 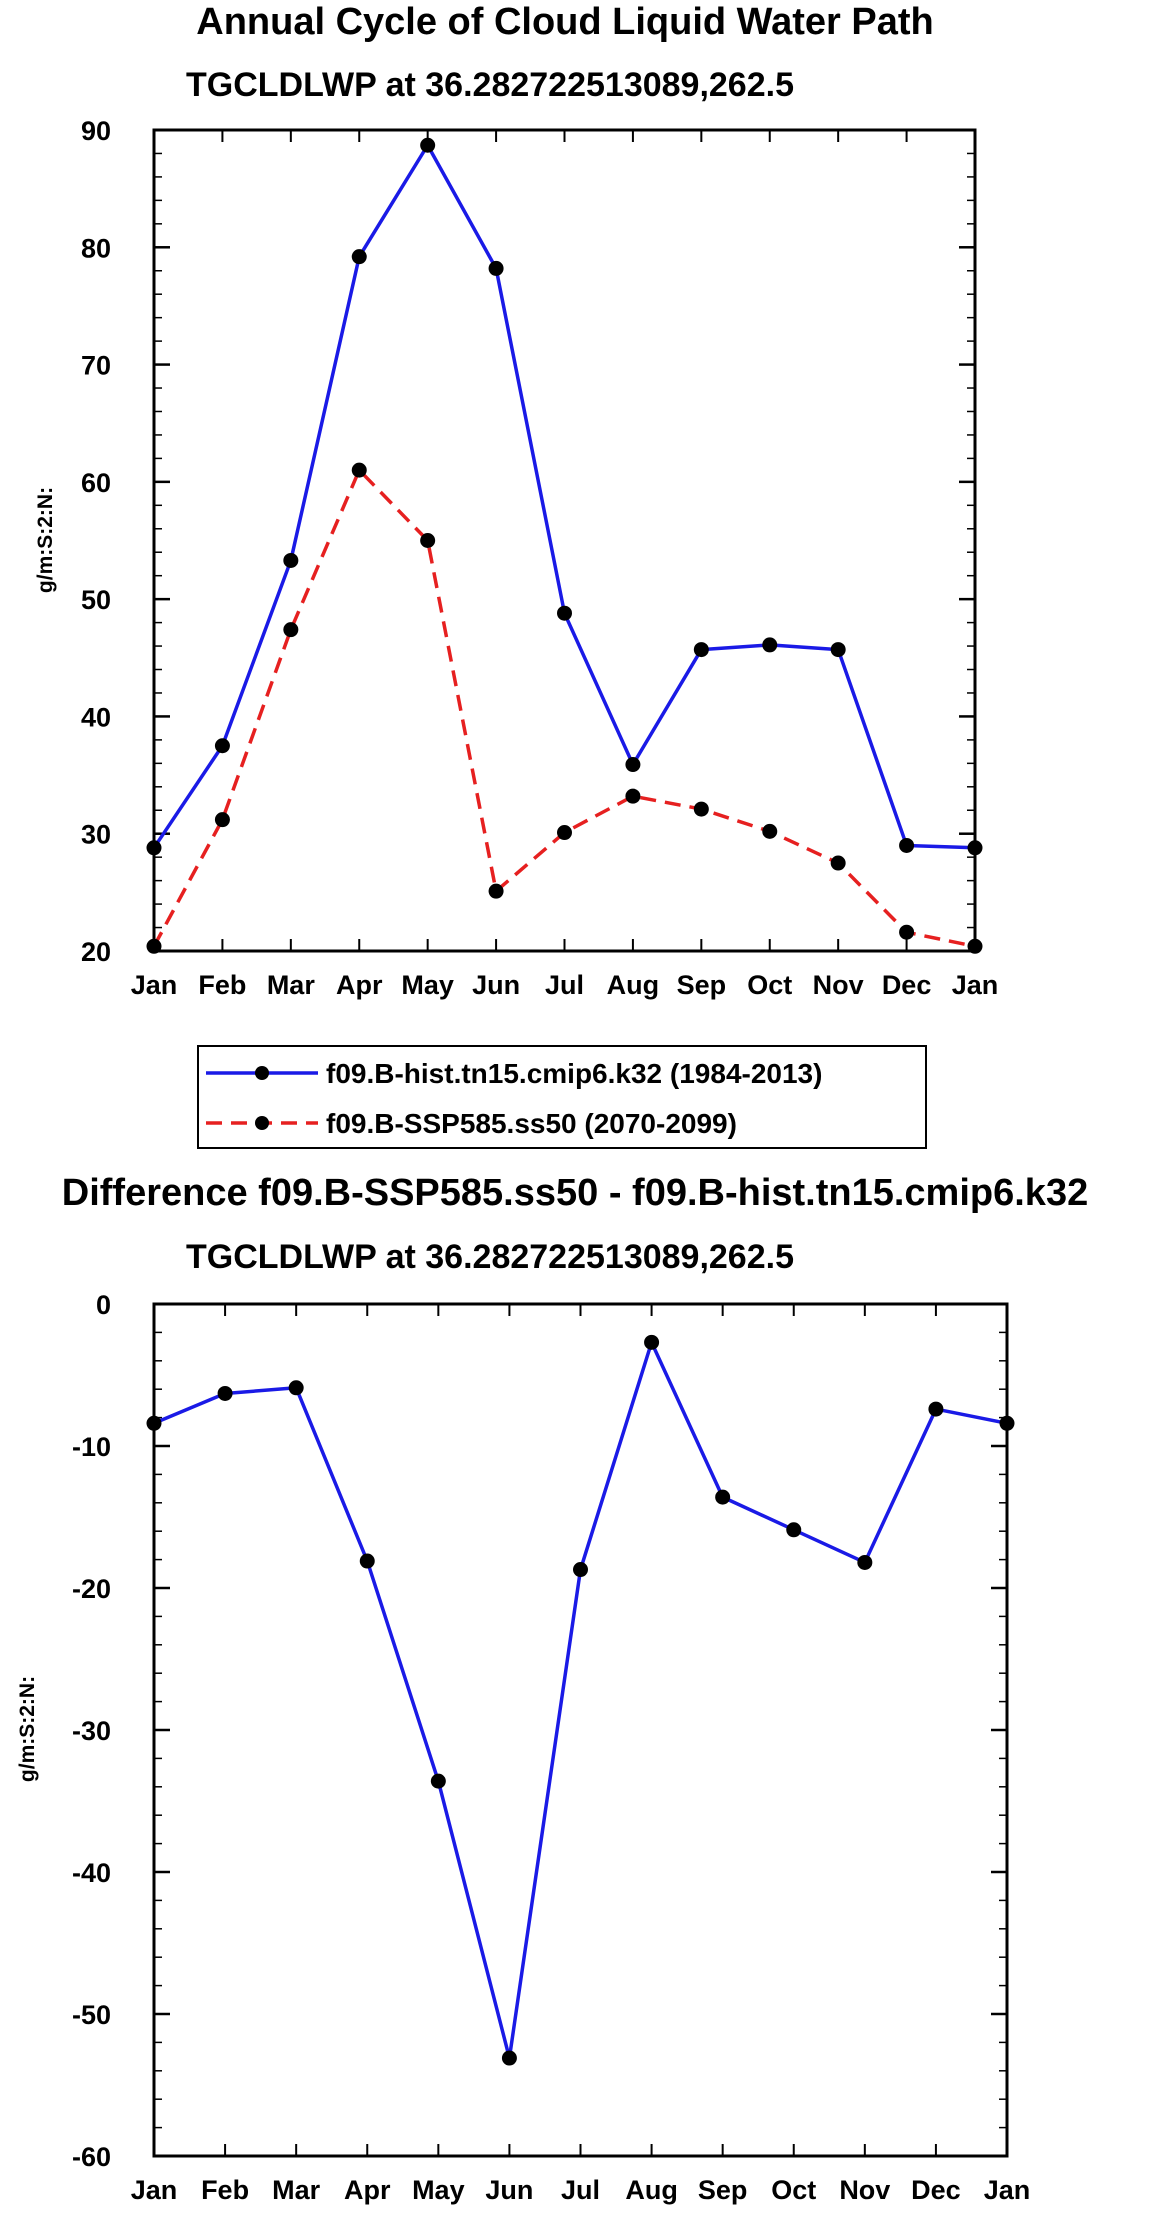 What do you see at coordinates (91, 2015) in the screenshot?
I see `y-tick-label: -50` at bounding box center [91, 2015].